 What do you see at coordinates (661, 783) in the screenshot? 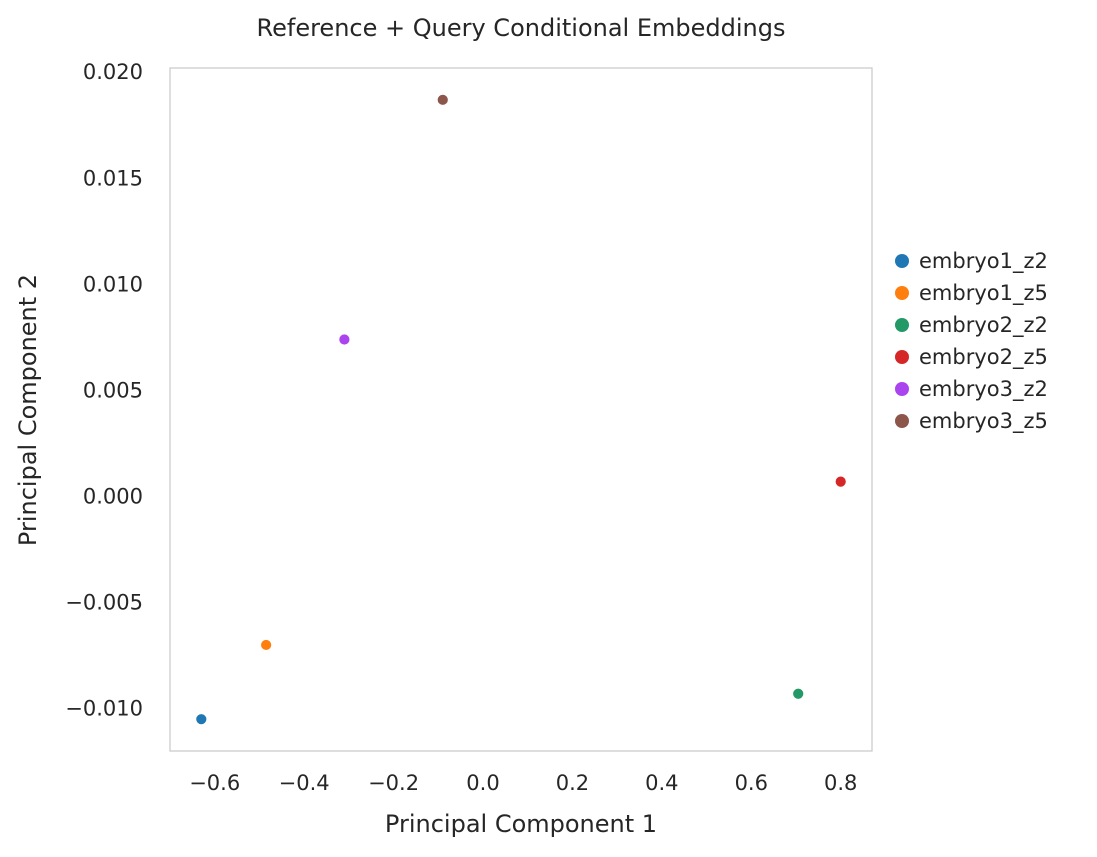
I see `x-tick-label: 0.4` at bounding box center [661, 783].